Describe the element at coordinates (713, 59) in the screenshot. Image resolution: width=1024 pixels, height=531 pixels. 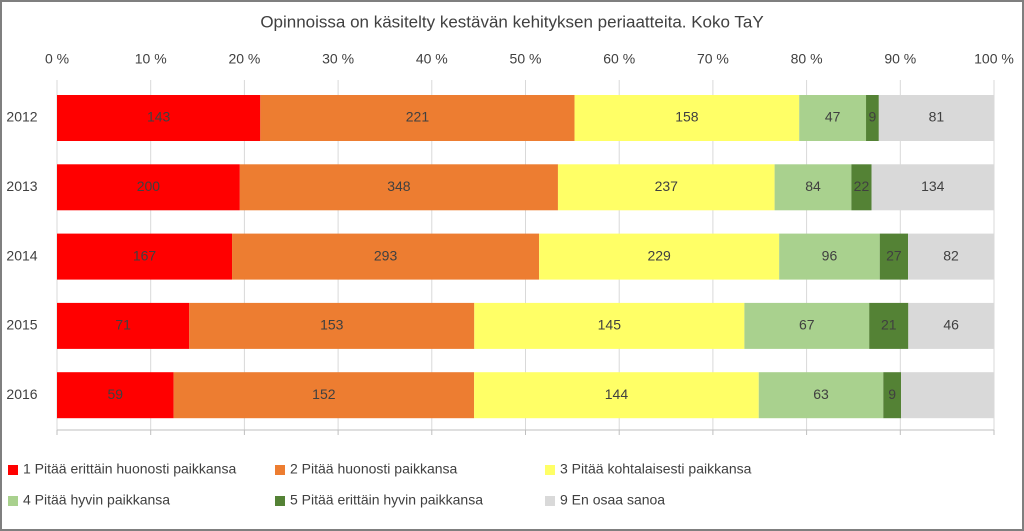
I see `x-tick-label: 70 %` at that location.